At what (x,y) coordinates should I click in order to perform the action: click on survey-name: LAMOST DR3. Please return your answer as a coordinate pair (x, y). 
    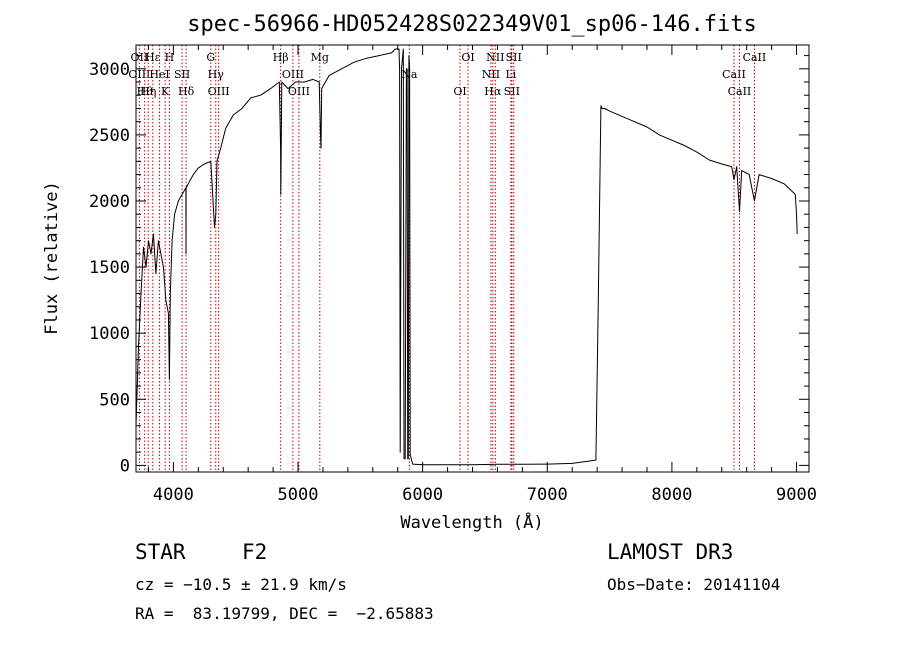
    Looking at the image, I should click on (670, 552).